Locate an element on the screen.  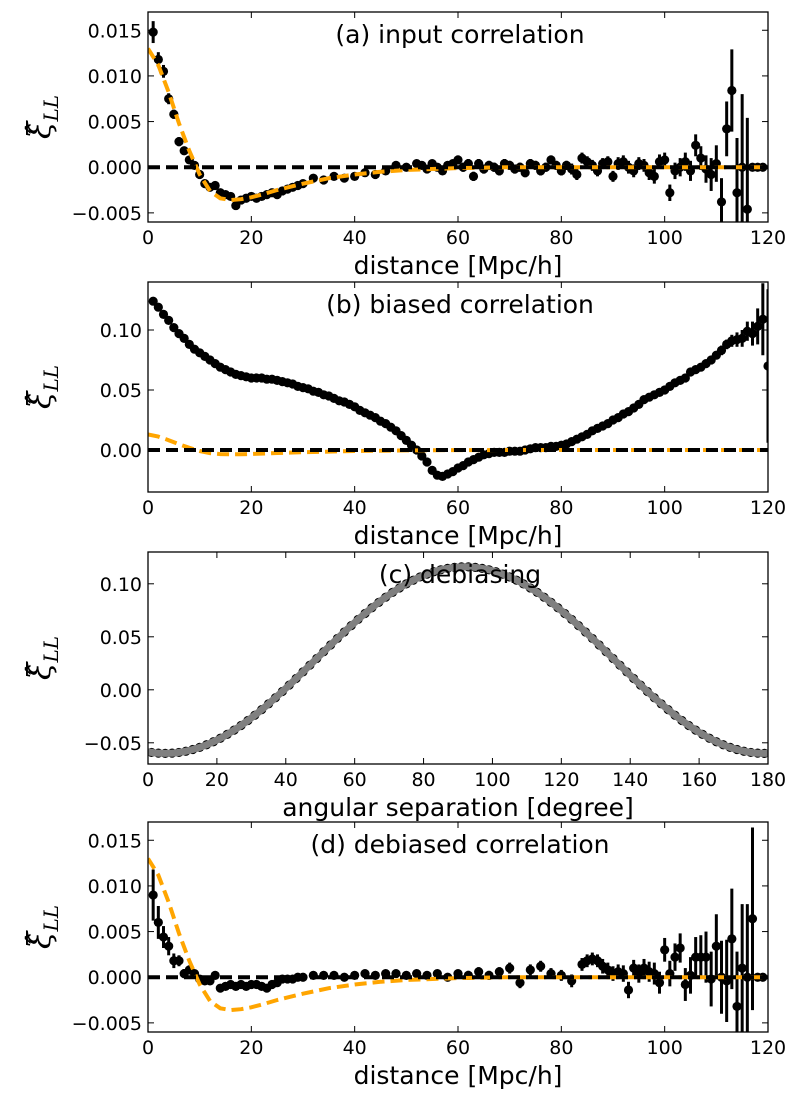
chart-c-xlabel: angular separation [degree] is located at coordinates (458, 807).